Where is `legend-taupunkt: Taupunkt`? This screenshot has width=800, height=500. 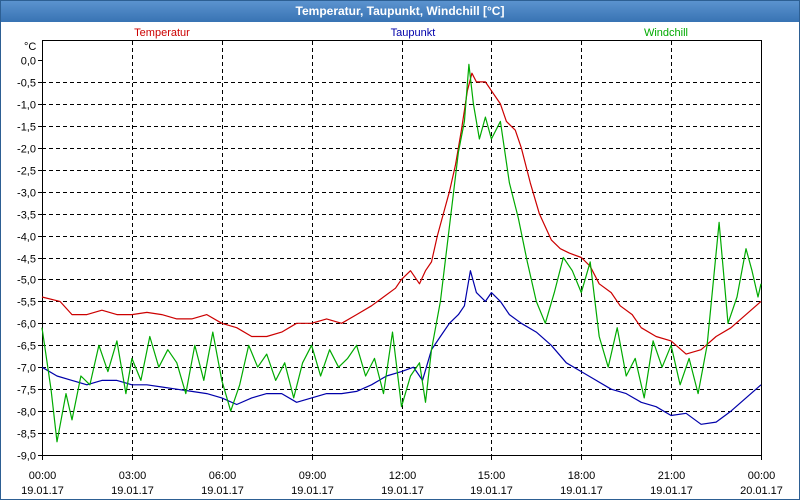 legend-taupunkt: Taupunkt is located at coordinates (413, 33).